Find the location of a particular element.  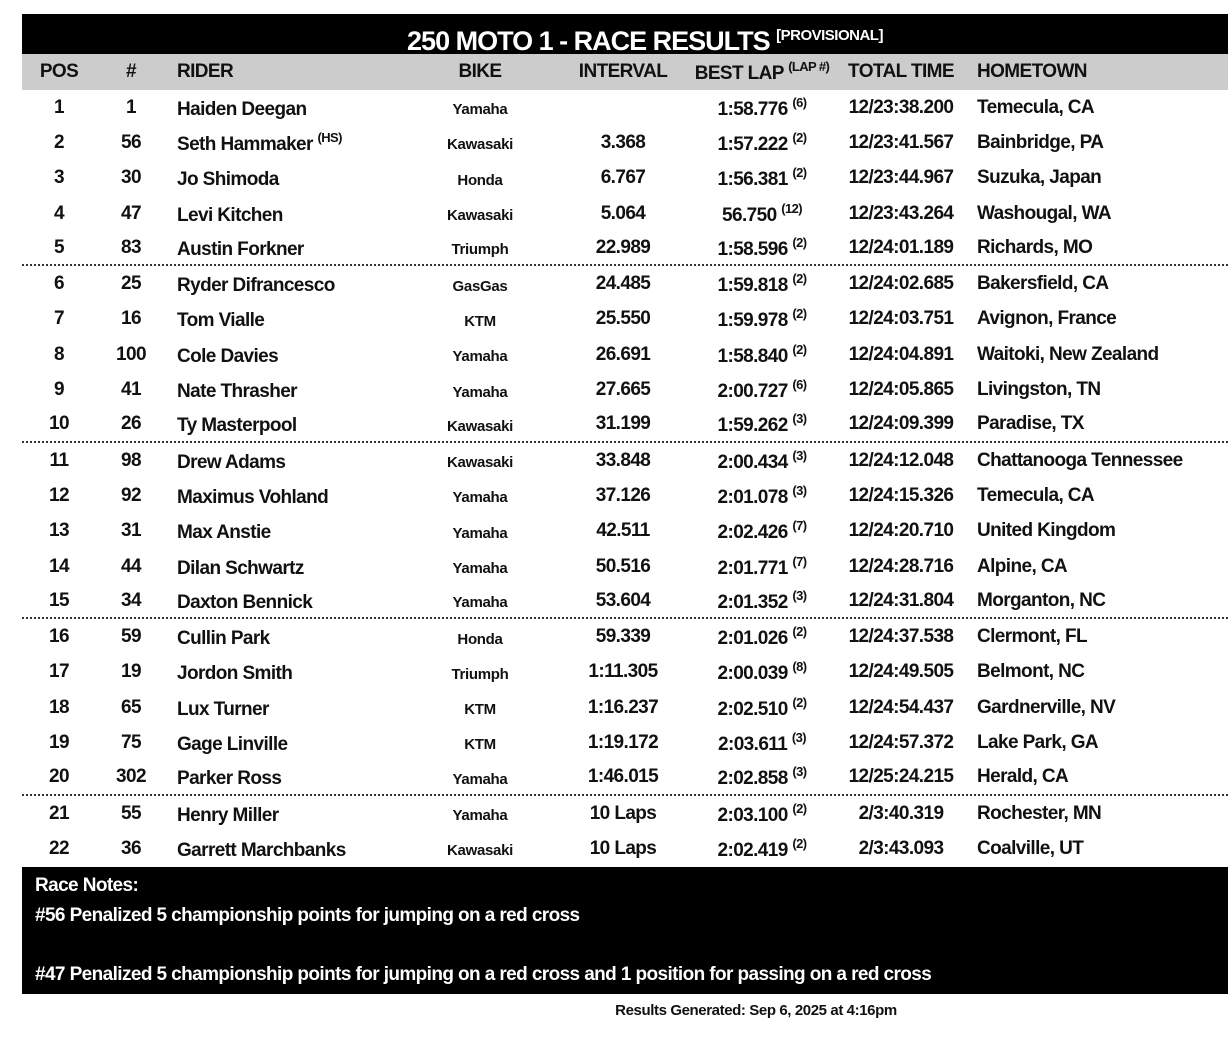

header-hometown: HOMETOWN is located at coordinates (1032, 71).